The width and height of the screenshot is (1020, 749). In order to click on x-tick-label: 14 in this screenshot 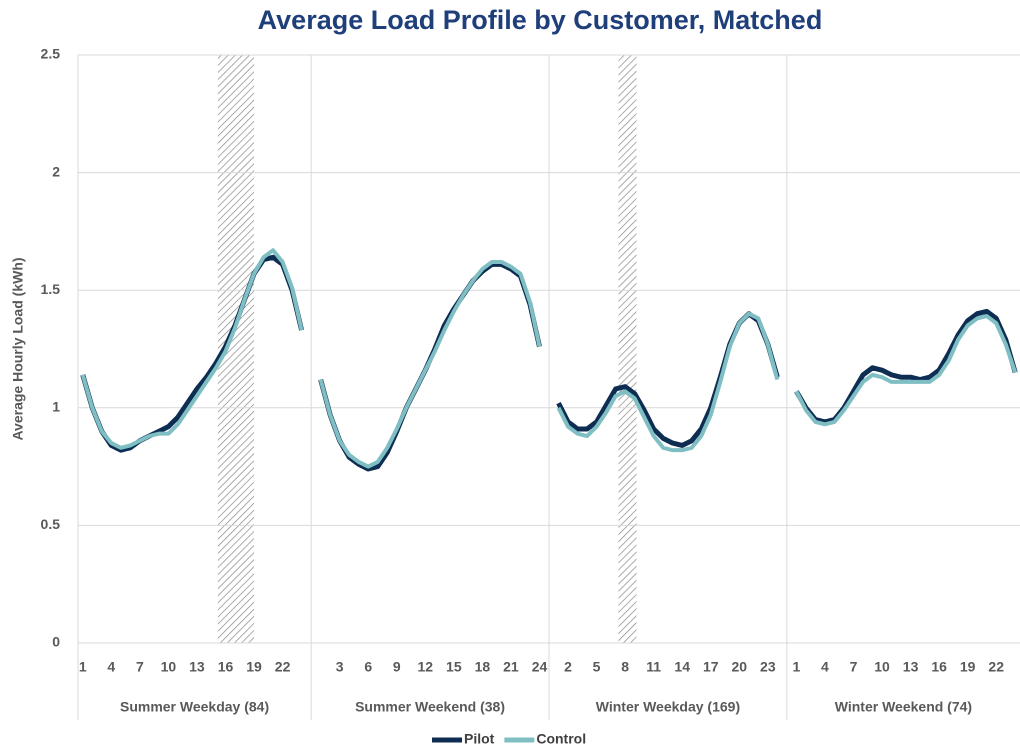, I will do `click(682, 667)`.